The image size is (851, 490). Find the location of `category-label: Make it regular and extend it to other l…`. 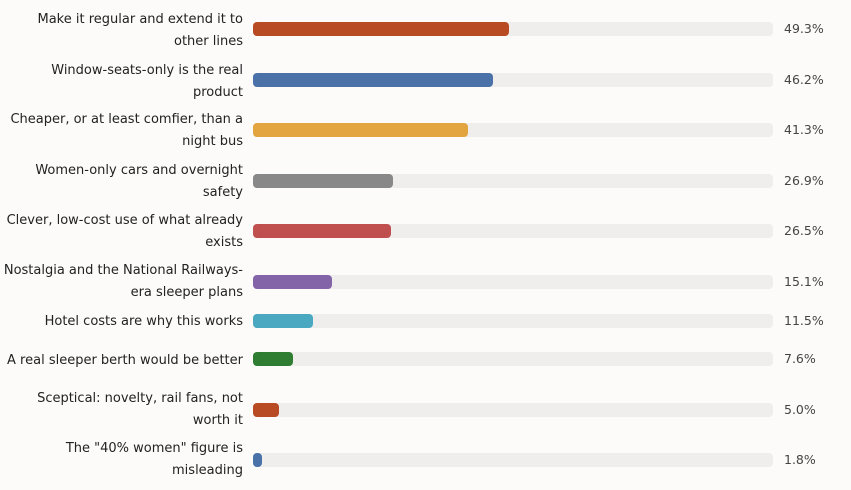

category-label: Make it regular and extend it to other l… is located at coordinates (140, 30).